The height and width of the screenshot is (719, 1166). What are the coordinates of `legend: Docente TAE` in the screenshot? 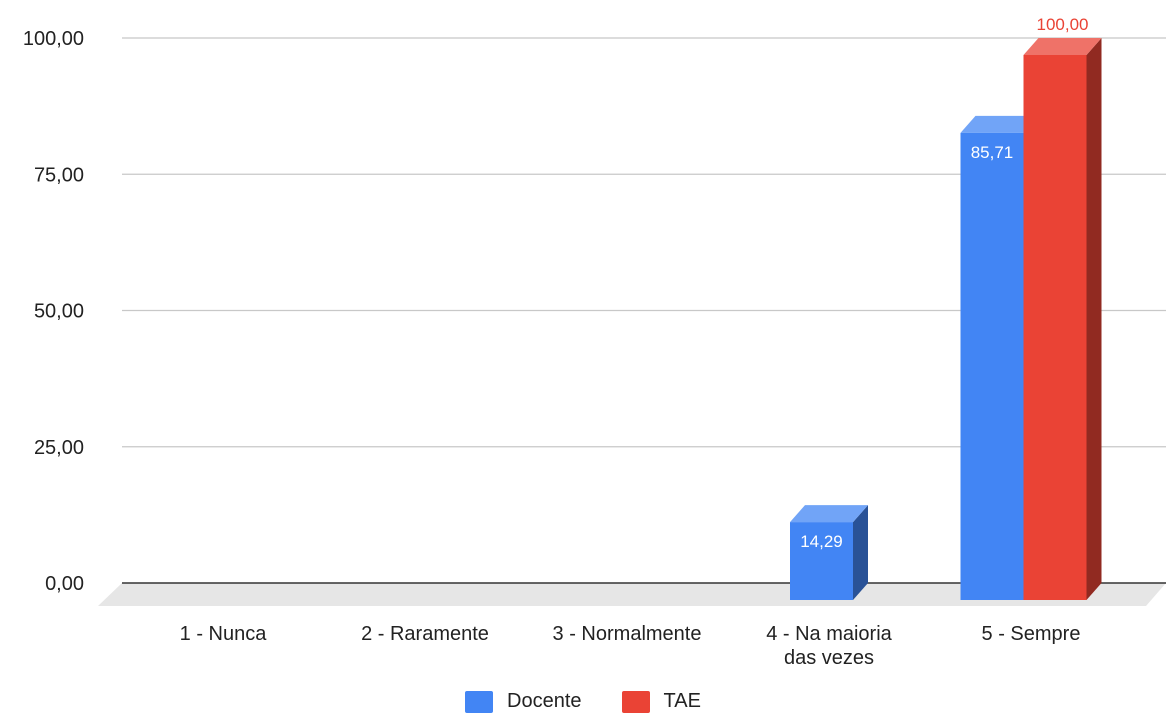 It's located at (583, 701).